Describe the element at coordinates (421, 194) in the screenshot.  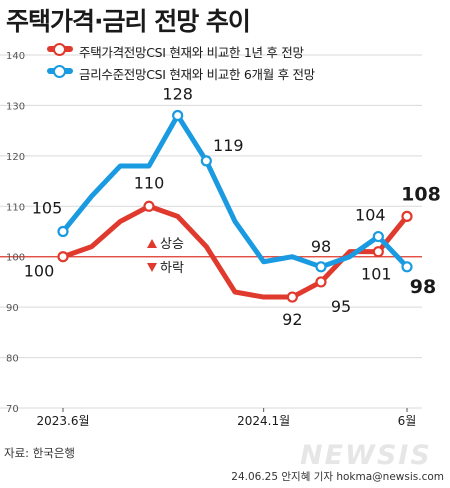
I see `series-0-label-12: 108` at that location.